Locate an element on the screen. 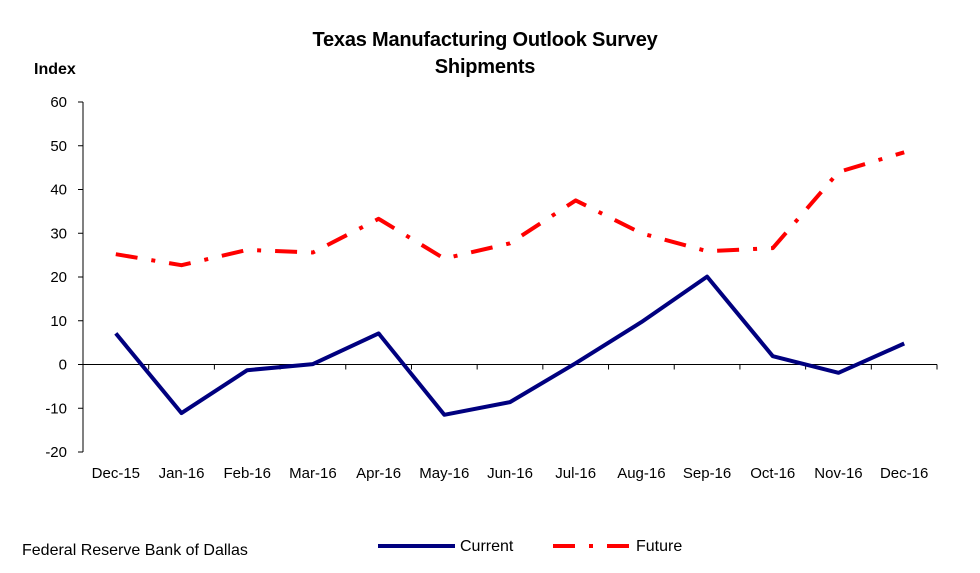 The height and width of the screenshot is (573, 980). x-tick-label: Nov-16 is located at coordinates (838, 473).